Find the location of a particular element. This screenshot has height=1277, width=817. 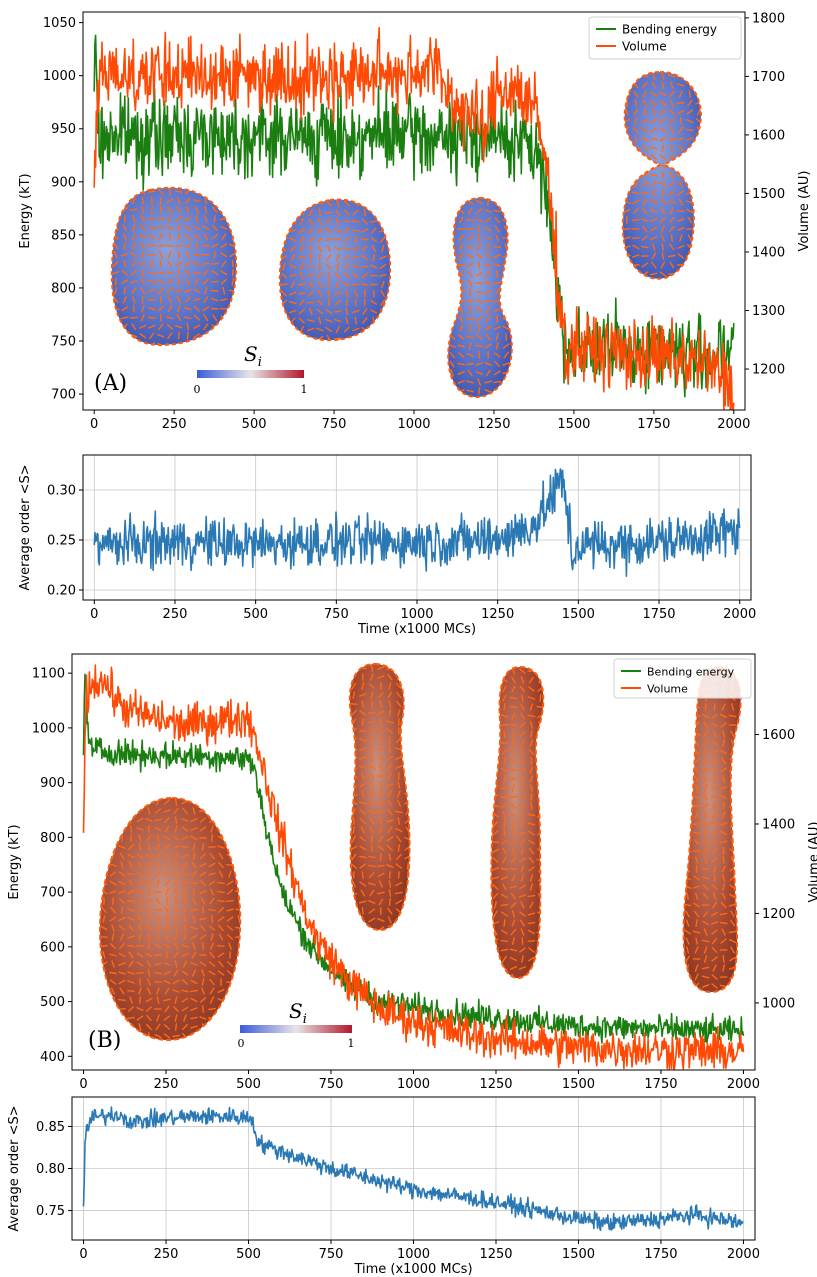

b-top-xtick-label: 1000 is located at coordinates (413, 1084).